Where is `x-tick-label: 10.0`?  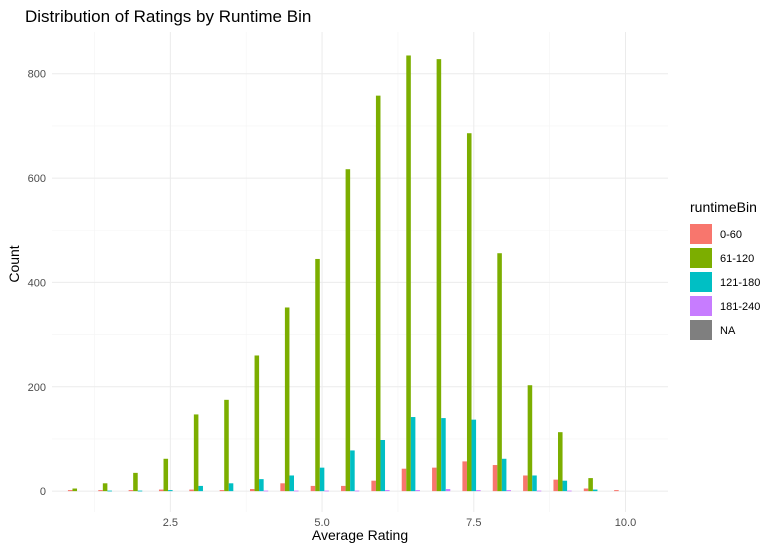 x-tick-label: 10.0 is located at coordinates (625, 523).